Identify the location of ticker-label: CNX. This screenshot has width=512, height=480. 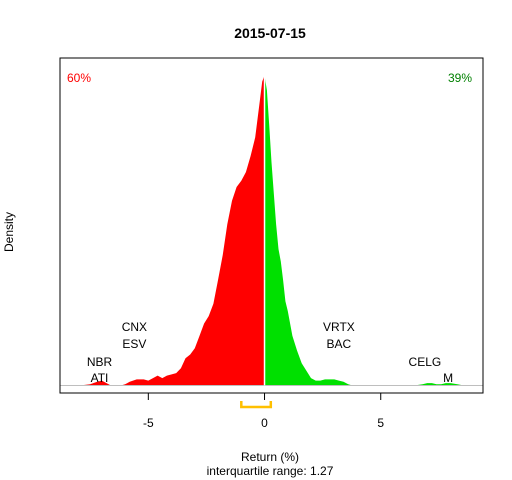
(134, 327).